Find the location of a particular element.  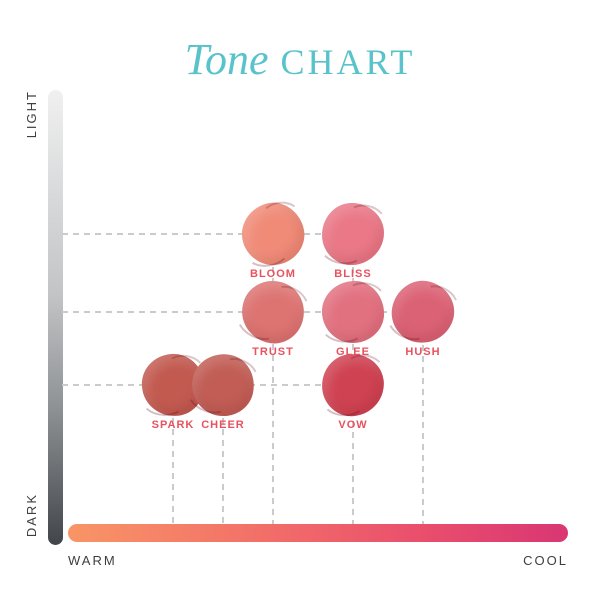

swatch-blob-trust is located at coordinates (273, 312).